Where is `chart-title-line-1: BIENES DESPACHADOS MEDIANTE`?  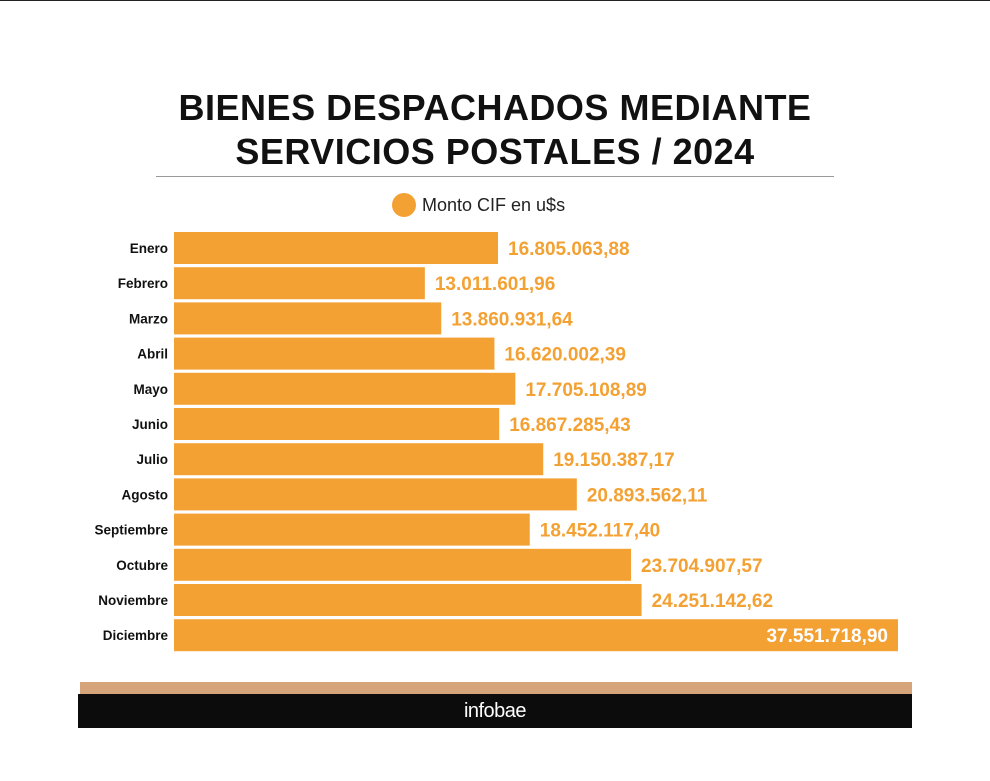 chart-title-line-1: BIENES DESPACHADOS MEDIANTE is located at coordinates (495, 107).